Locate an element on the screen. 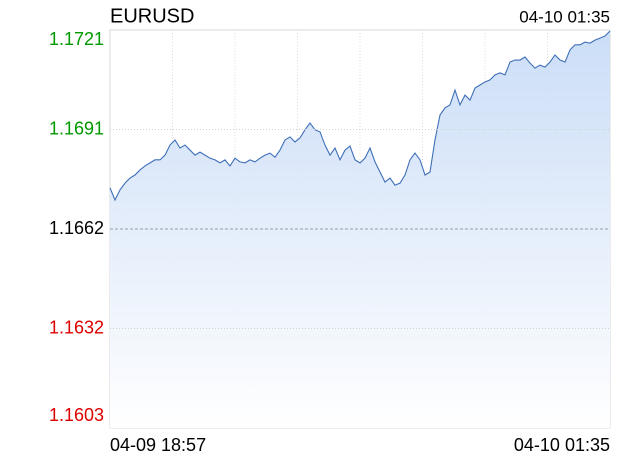 The image size is (620, 460). y-tick-label: 1.1603 is located at coordinates (76, 415).